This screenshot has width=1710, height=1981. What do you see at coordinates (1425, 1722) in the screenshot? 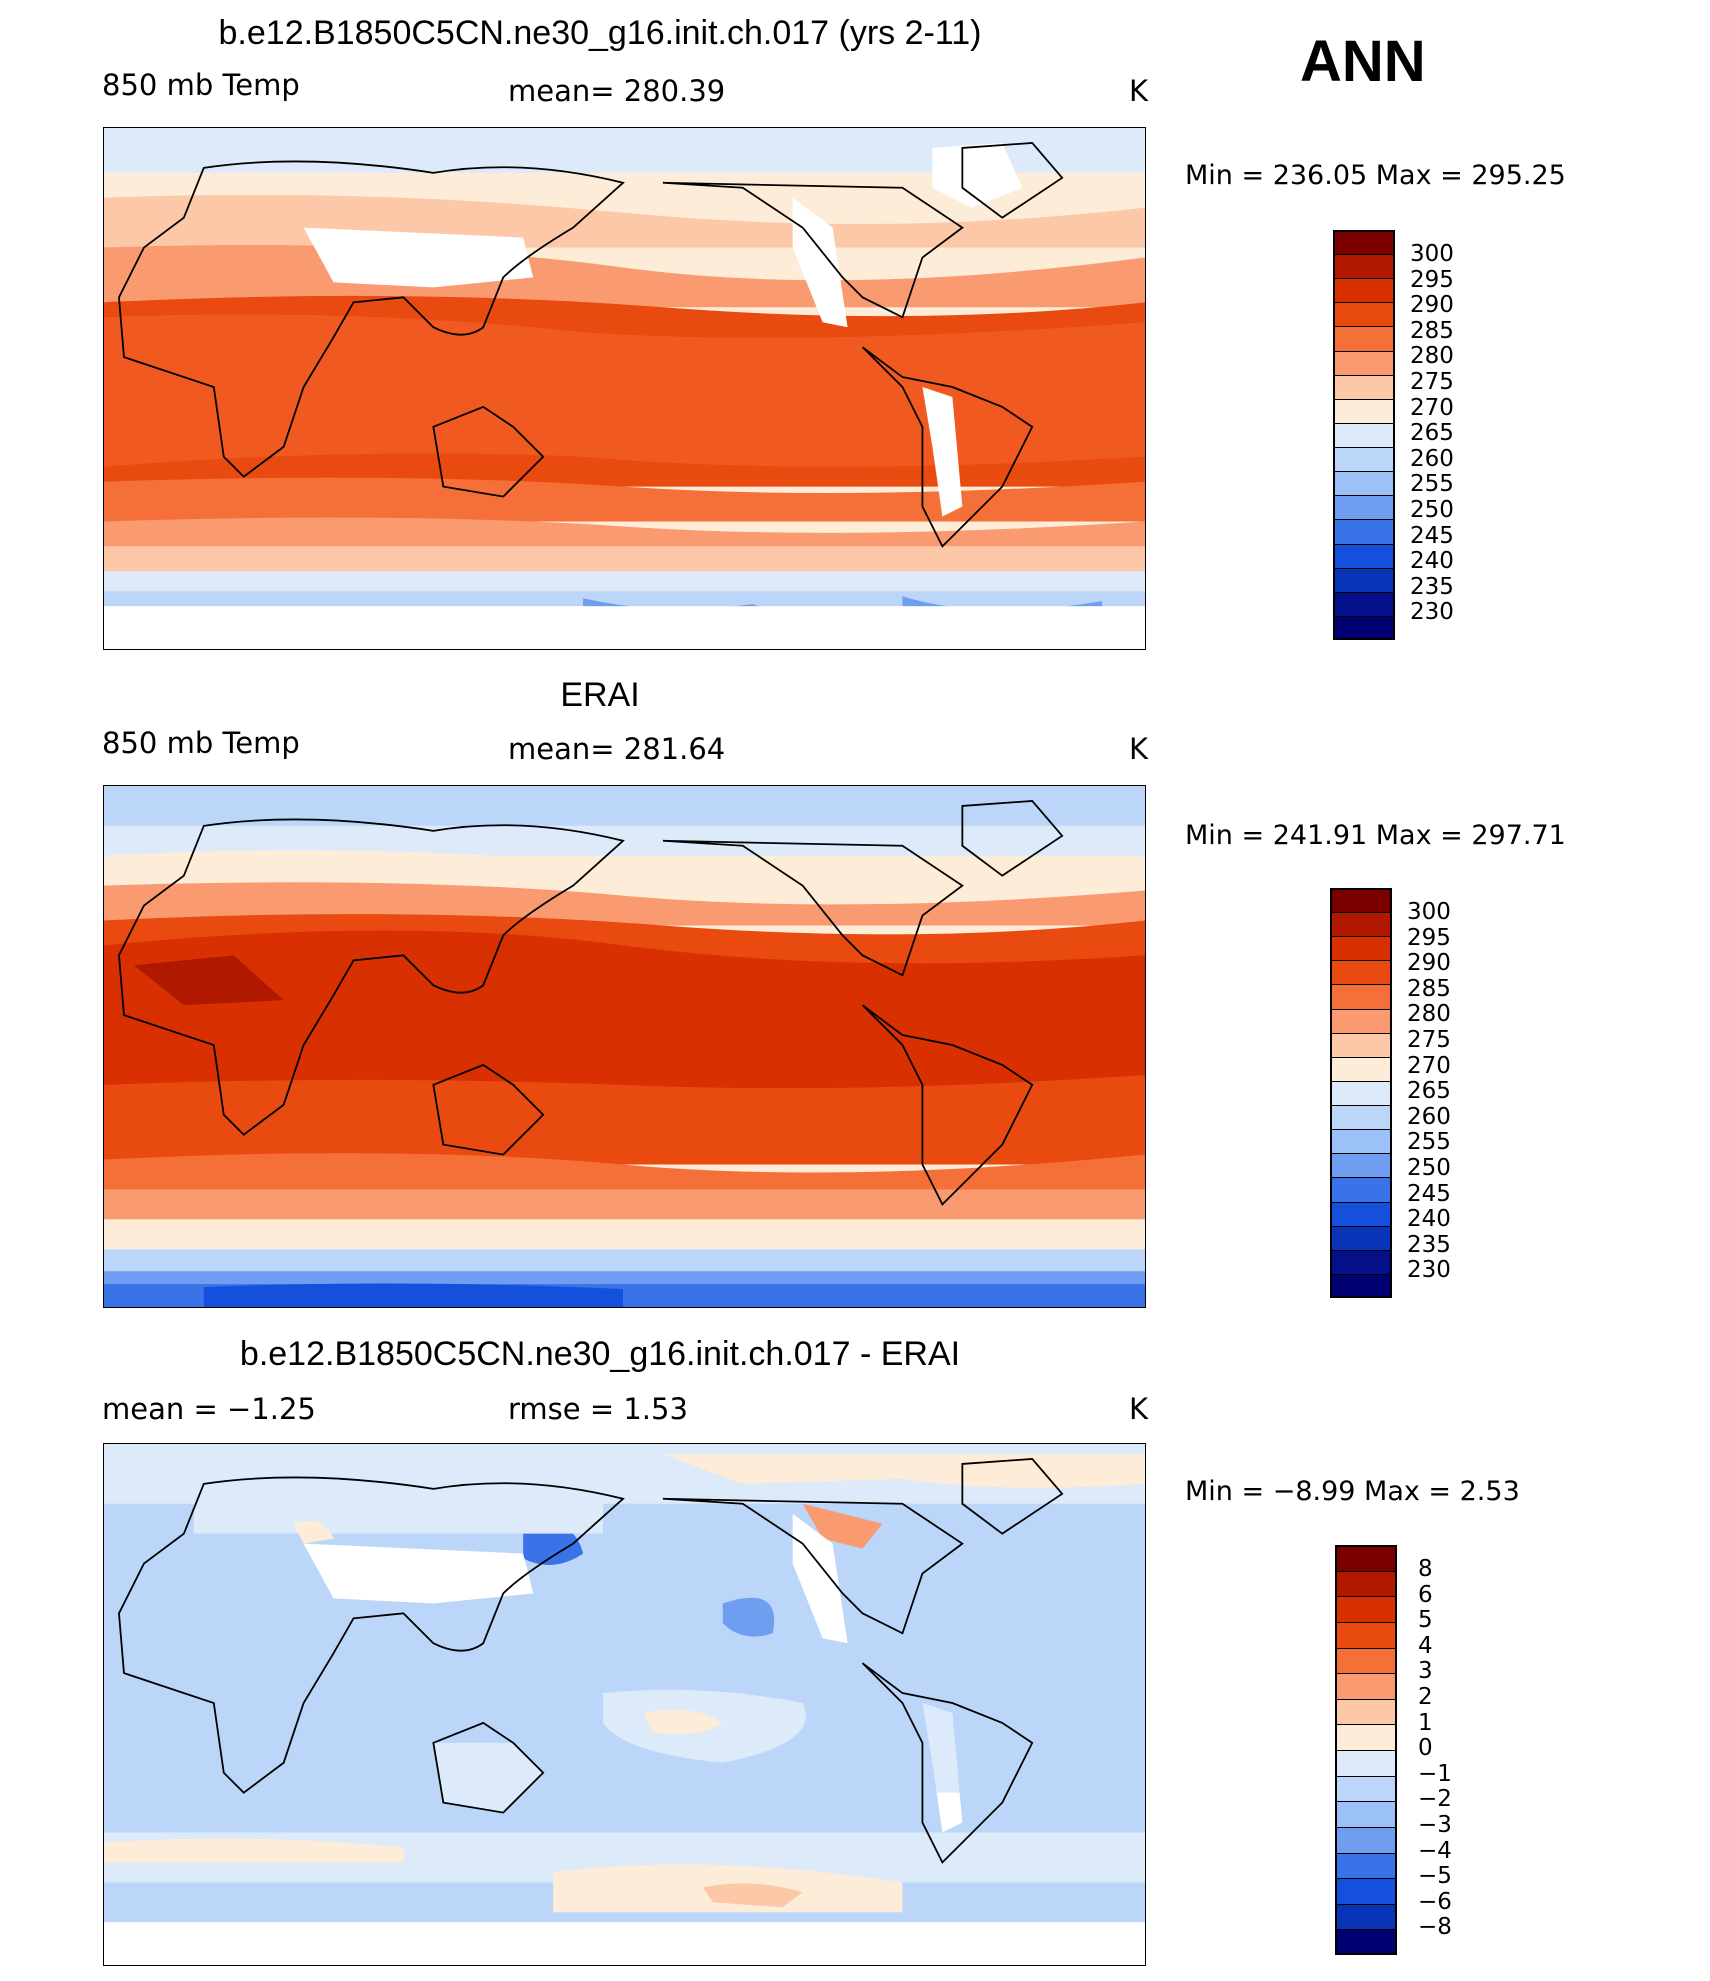
I see `colorbar-tick-label: 1` at bounding box center [1425, 1722].